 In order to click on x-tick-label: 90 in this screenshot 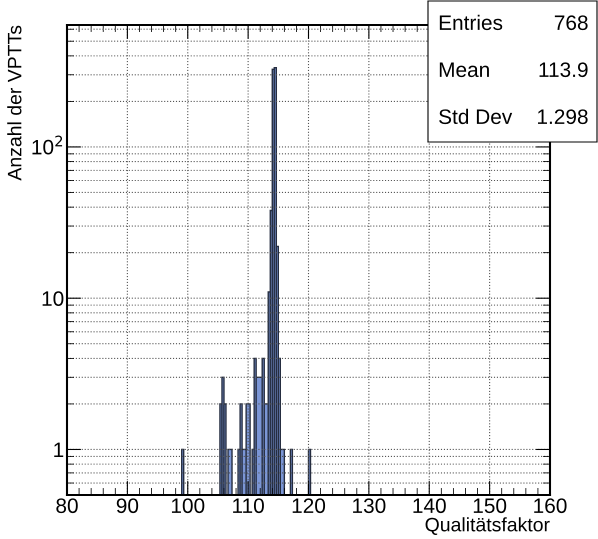, I will do `click(127, 506)`.